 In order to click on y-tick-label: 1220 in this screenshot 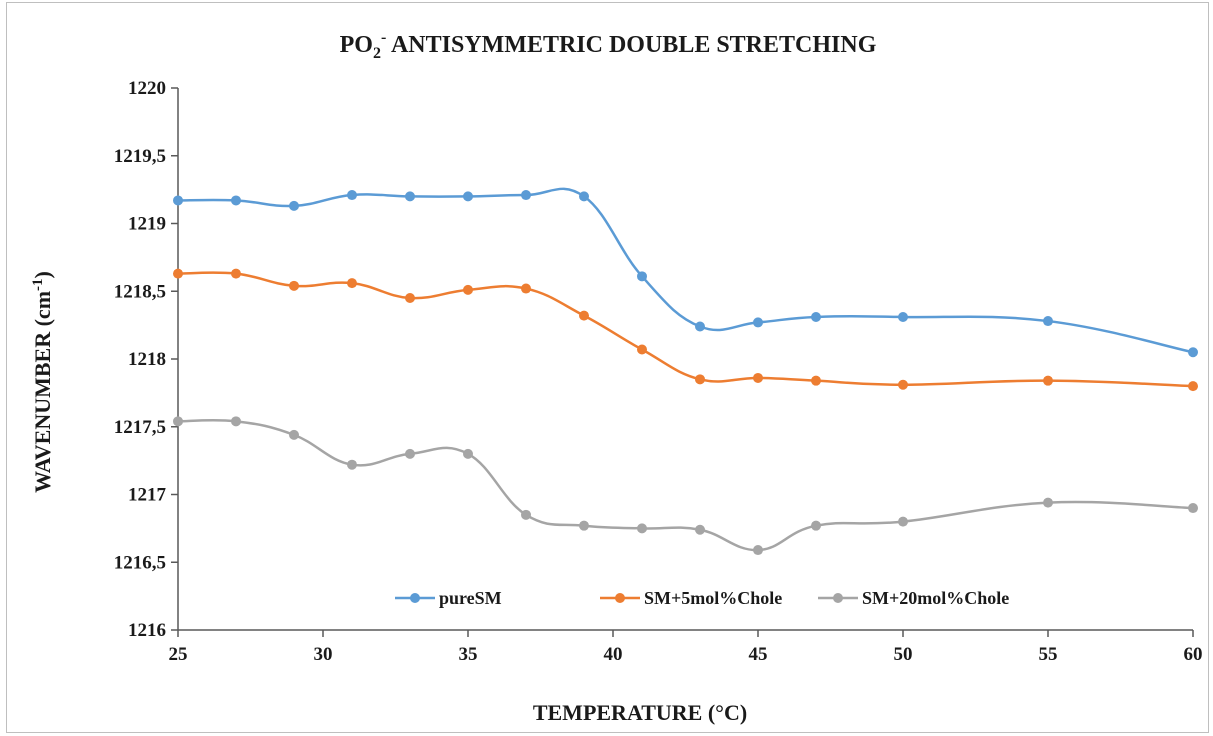, I will do `click(147, 88)`.